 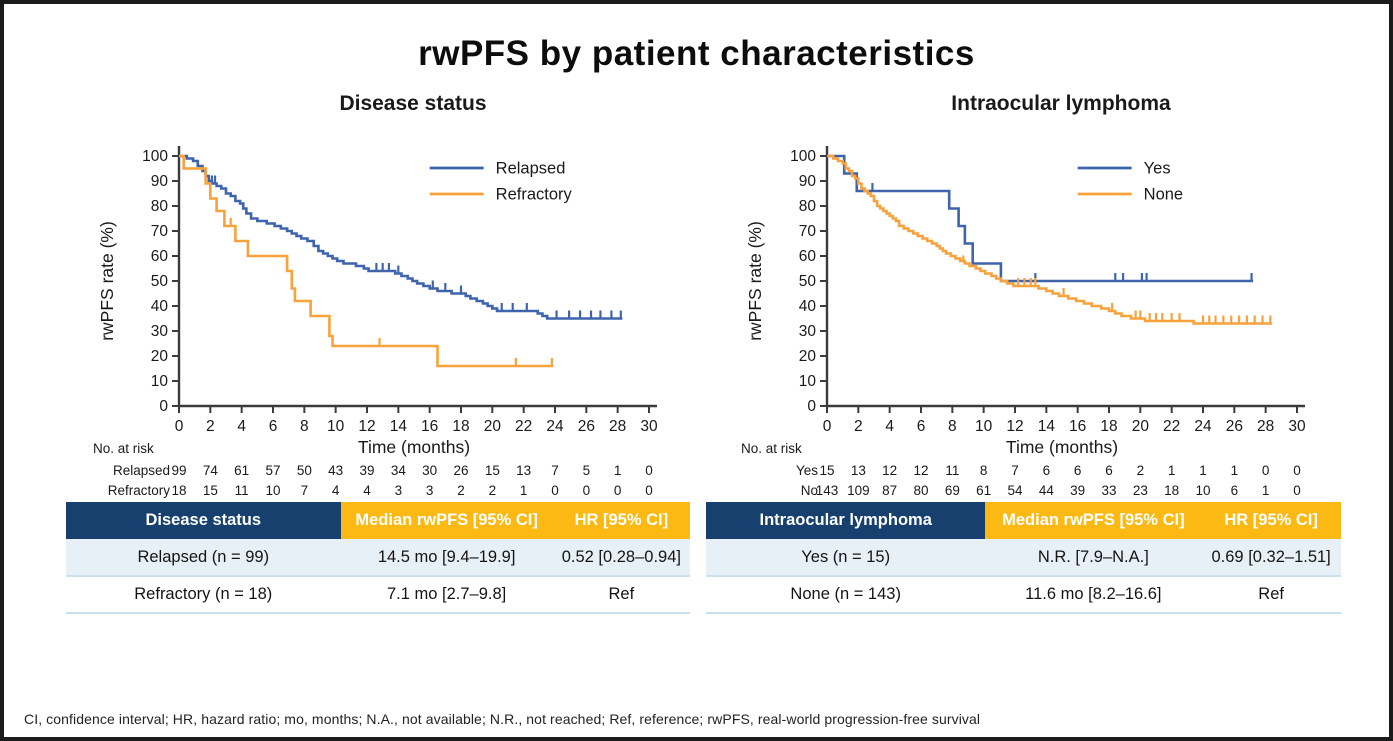 I want to click on risk-row-label: No, so click(x=809, y=490).